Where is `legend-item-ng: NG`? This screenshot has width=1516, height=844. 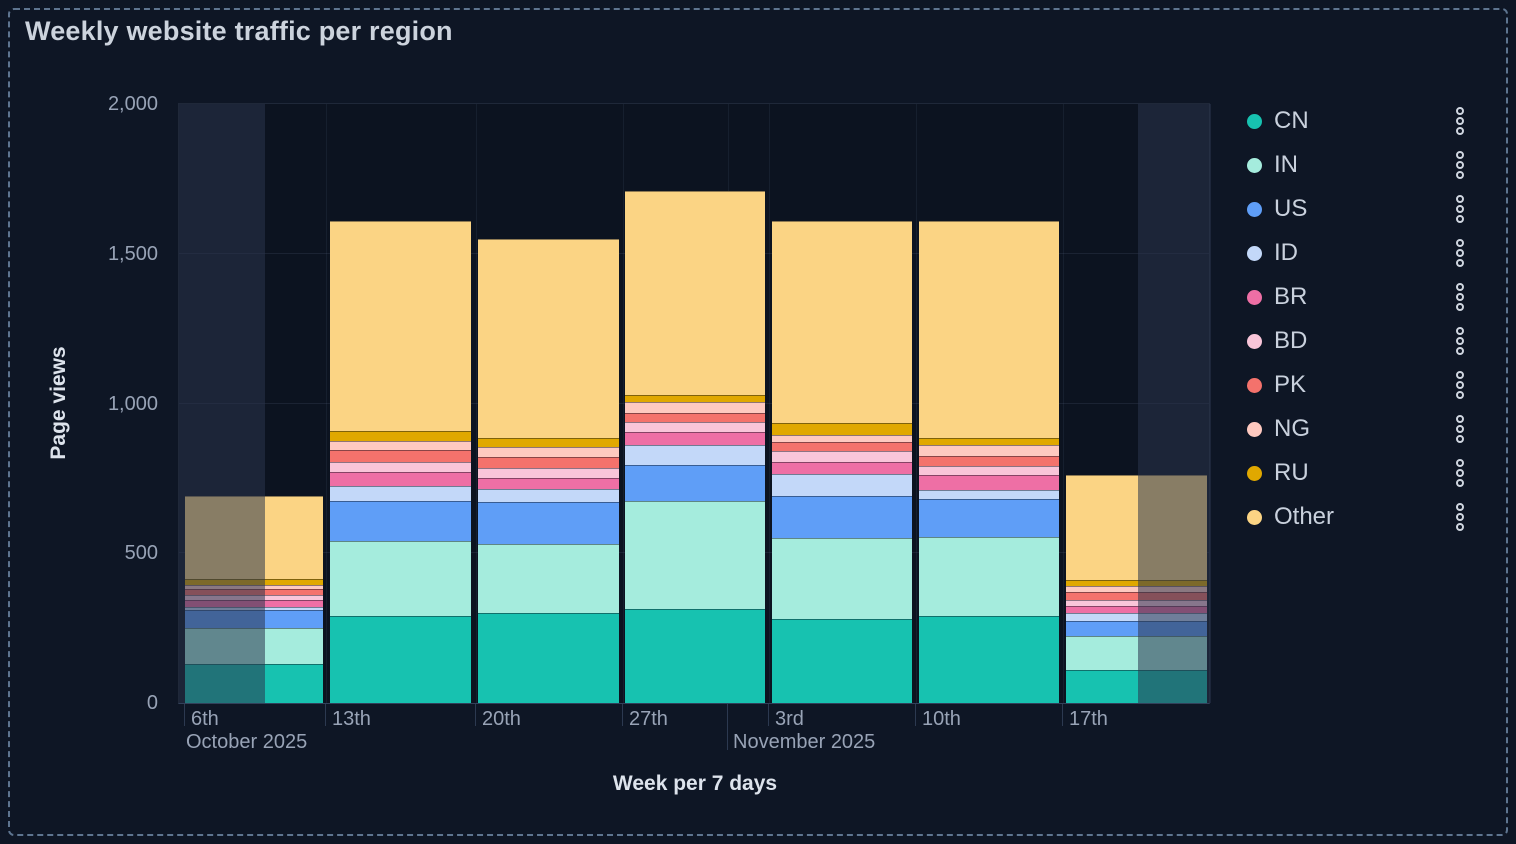
legend-item-ng: NG is located at coordinates (1357, 429).